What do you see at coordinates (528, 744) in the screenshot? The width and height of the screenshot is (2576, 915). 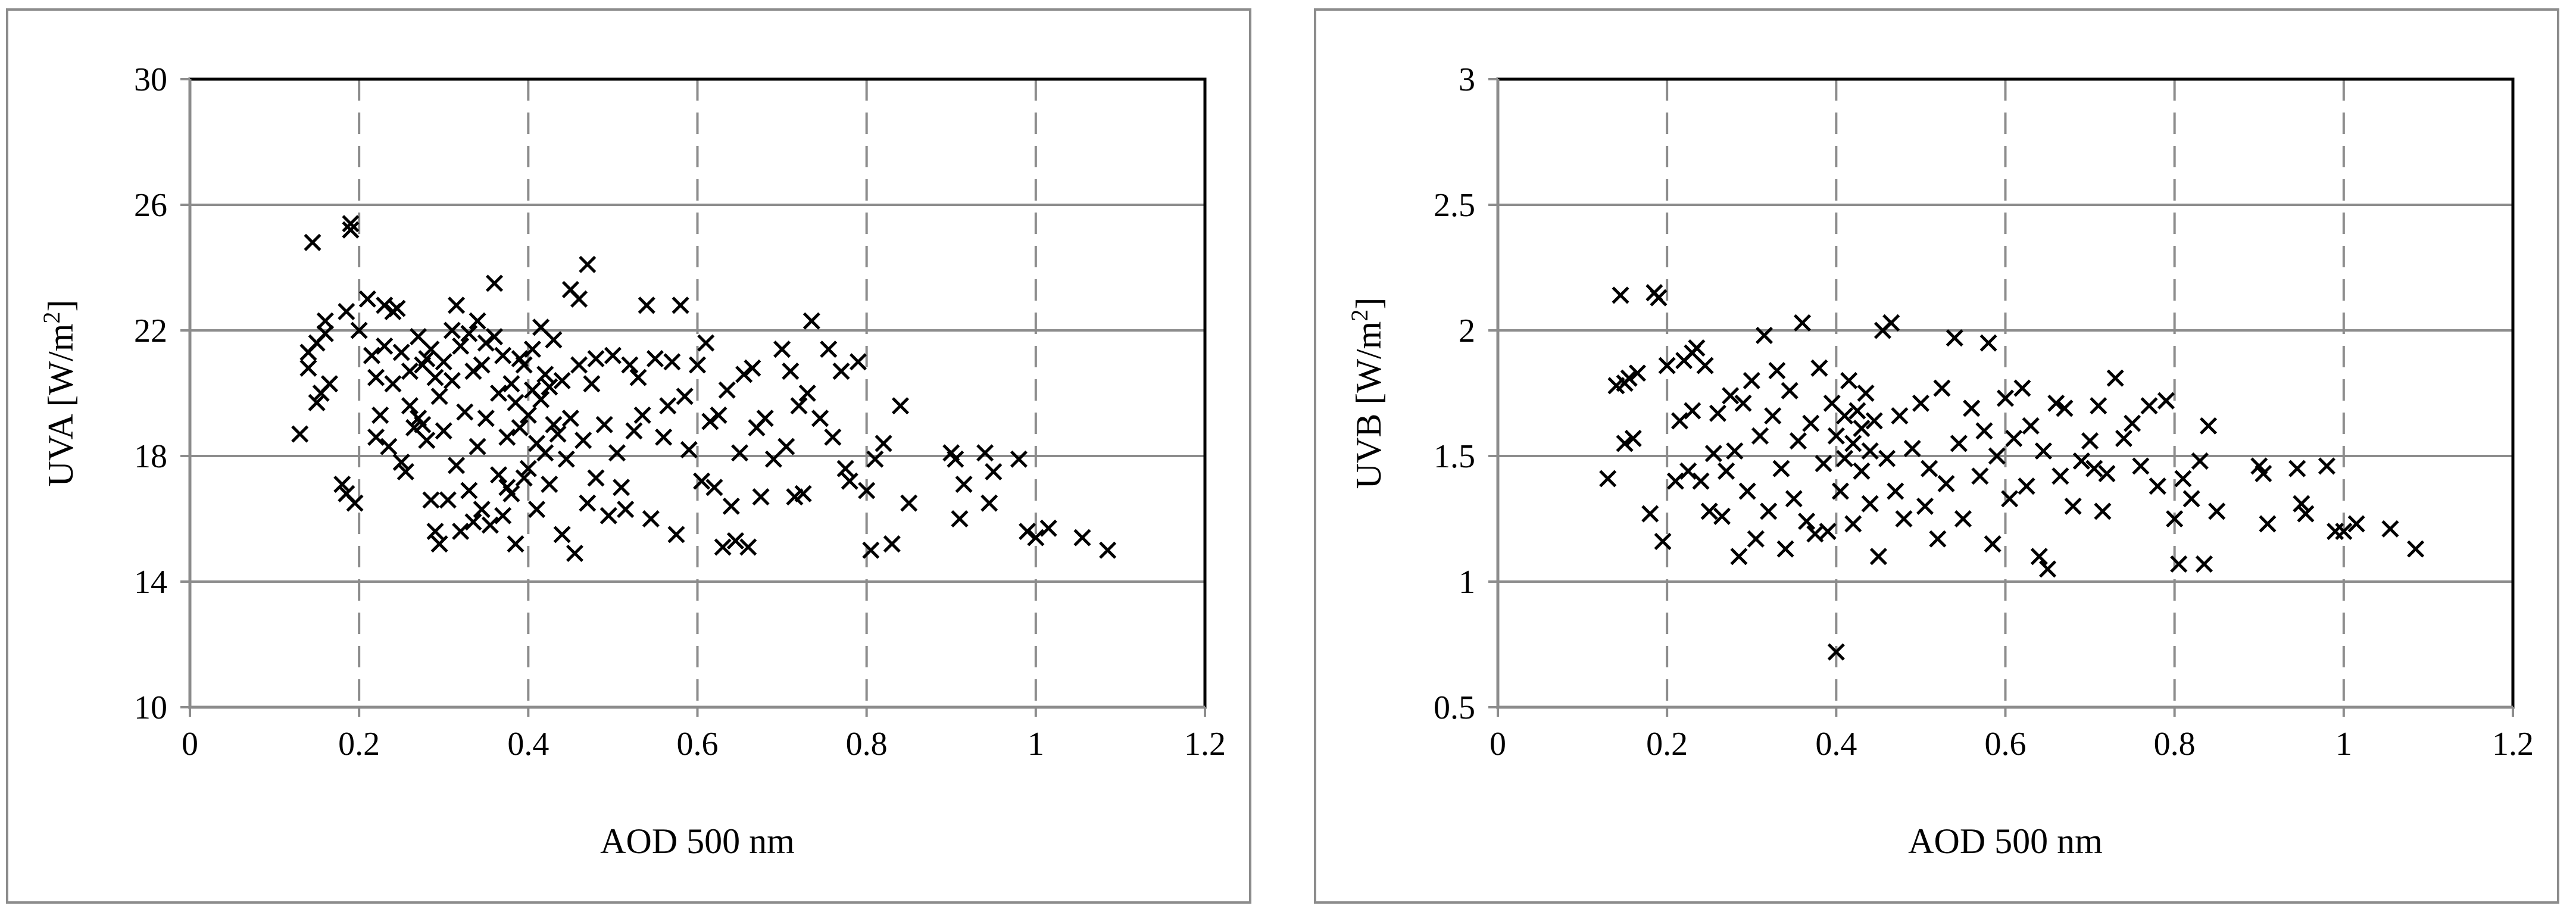 I see `uva-x-tick-label-2: 0.4` at bounding box center [528, 744].